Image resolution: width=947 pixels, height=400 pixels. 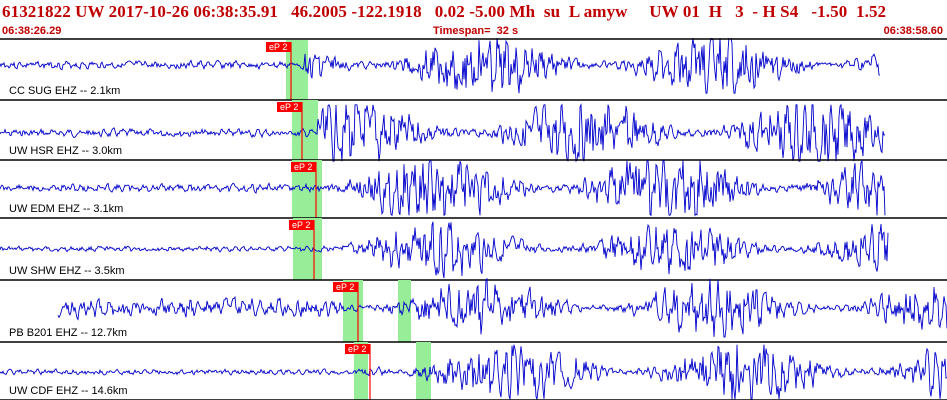 What do you see at coordinates (476, 31) in the screenshot?
I see `timespan-label: Timespan= 32 s` at bounding box center [476, 31].